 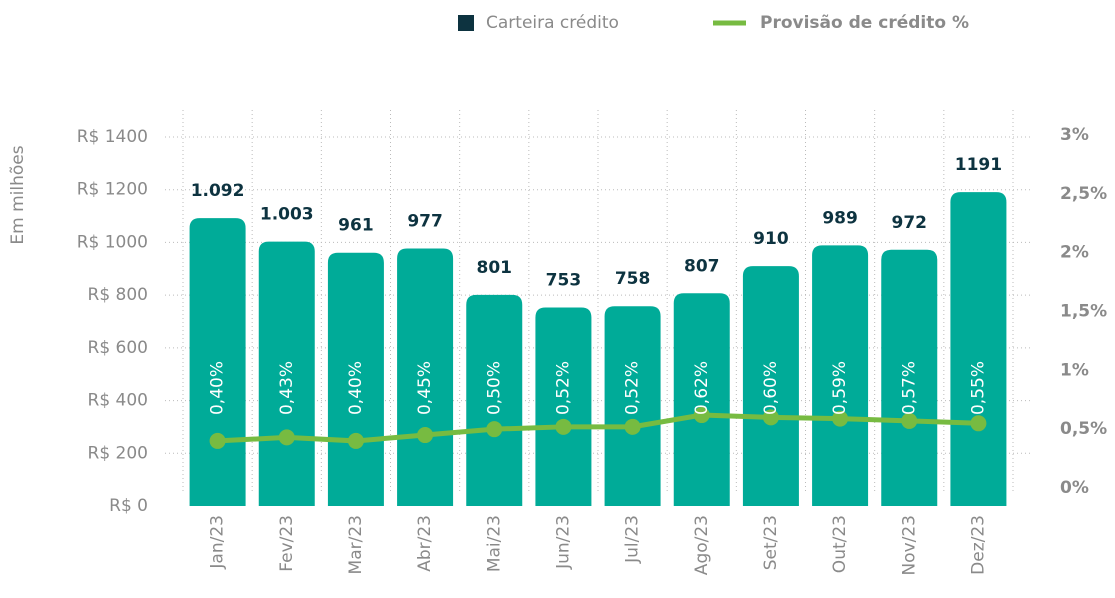 I want to click on y-tick-label: R$ 200, so click(x=118, y=453).